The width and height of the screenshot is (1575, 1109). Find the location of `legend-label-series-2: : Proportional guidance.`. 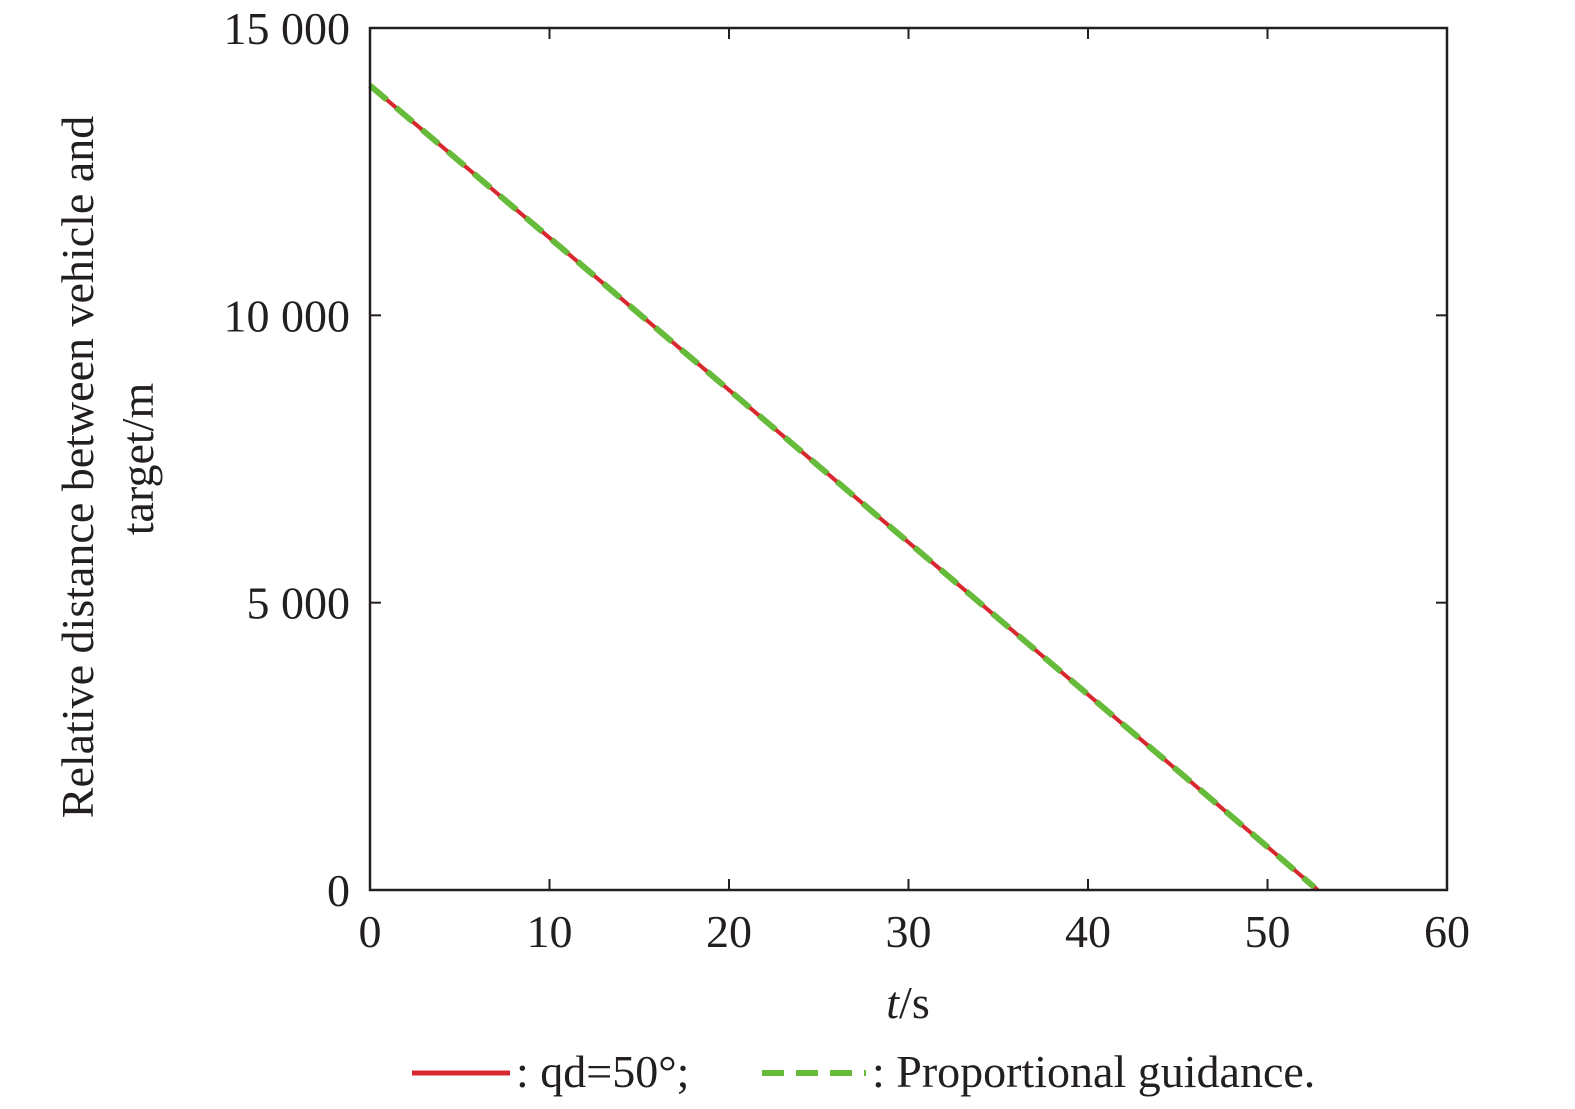

legend-label-series-2: : Proportional guidance. is located at coordinates (1093, 1071).